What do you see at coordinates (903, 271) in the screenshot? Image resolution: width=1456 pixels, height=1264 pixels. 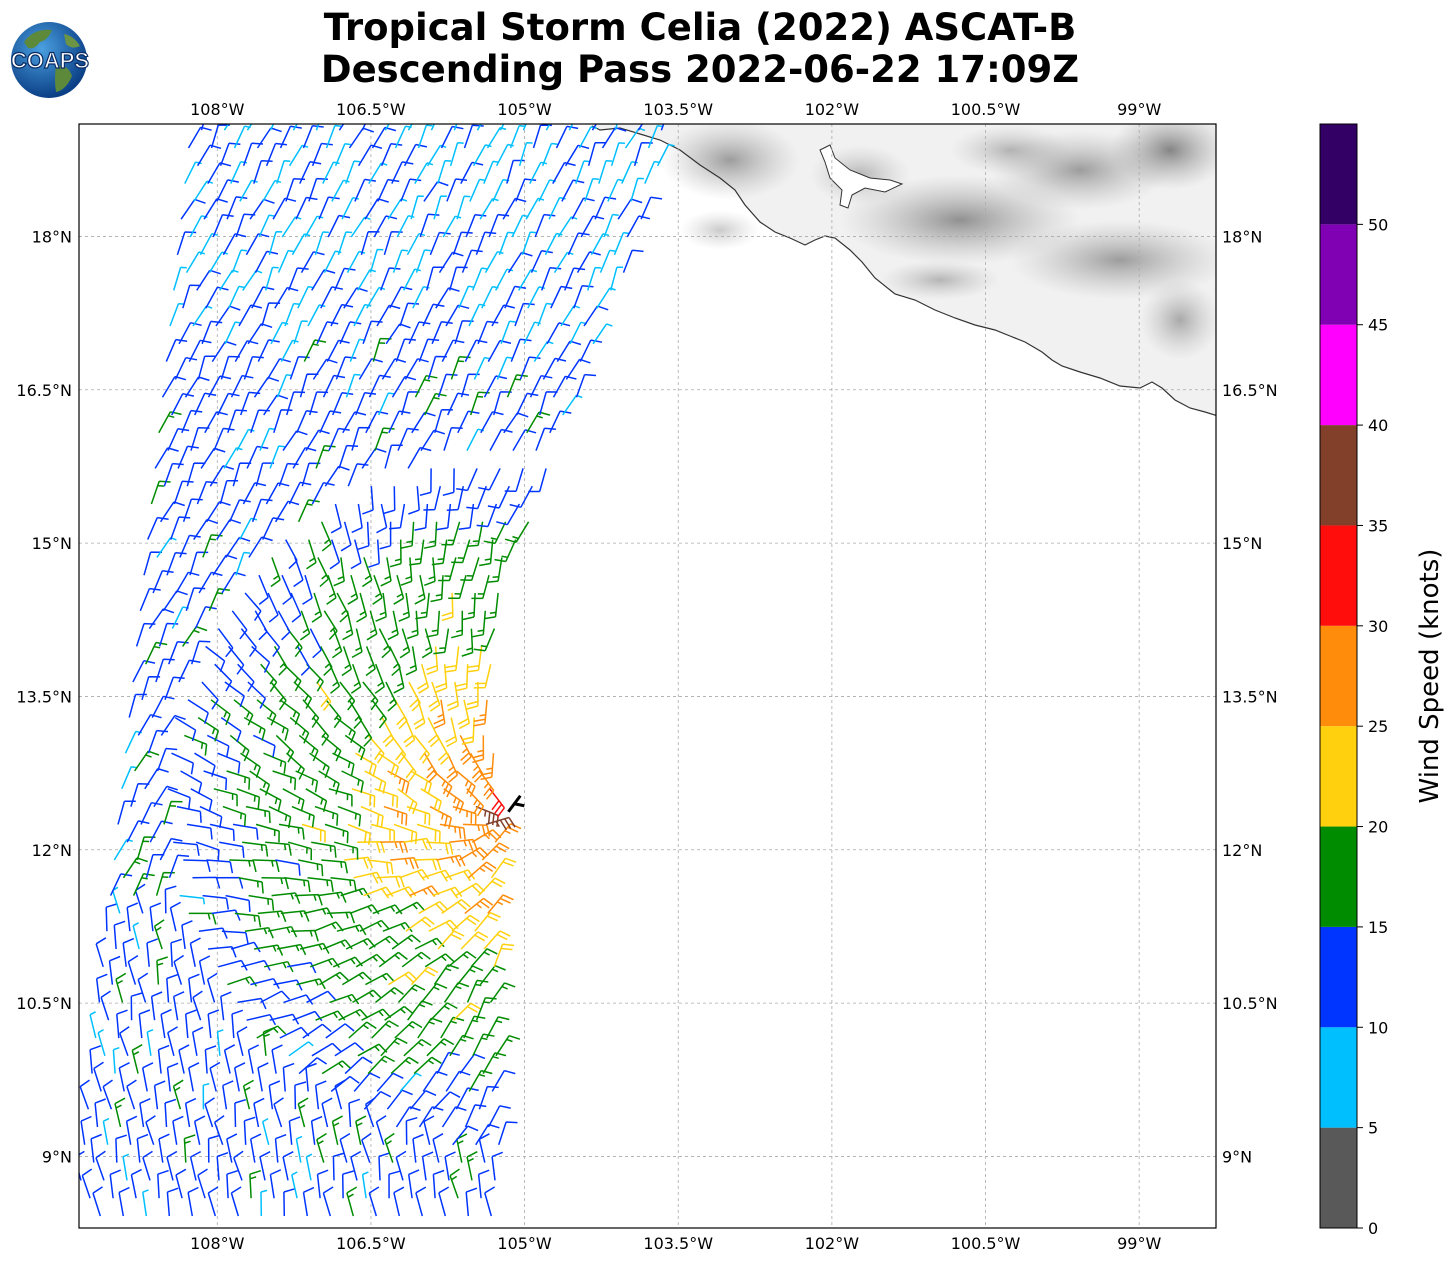 I see `coastline` at bounding box center [903, 271].